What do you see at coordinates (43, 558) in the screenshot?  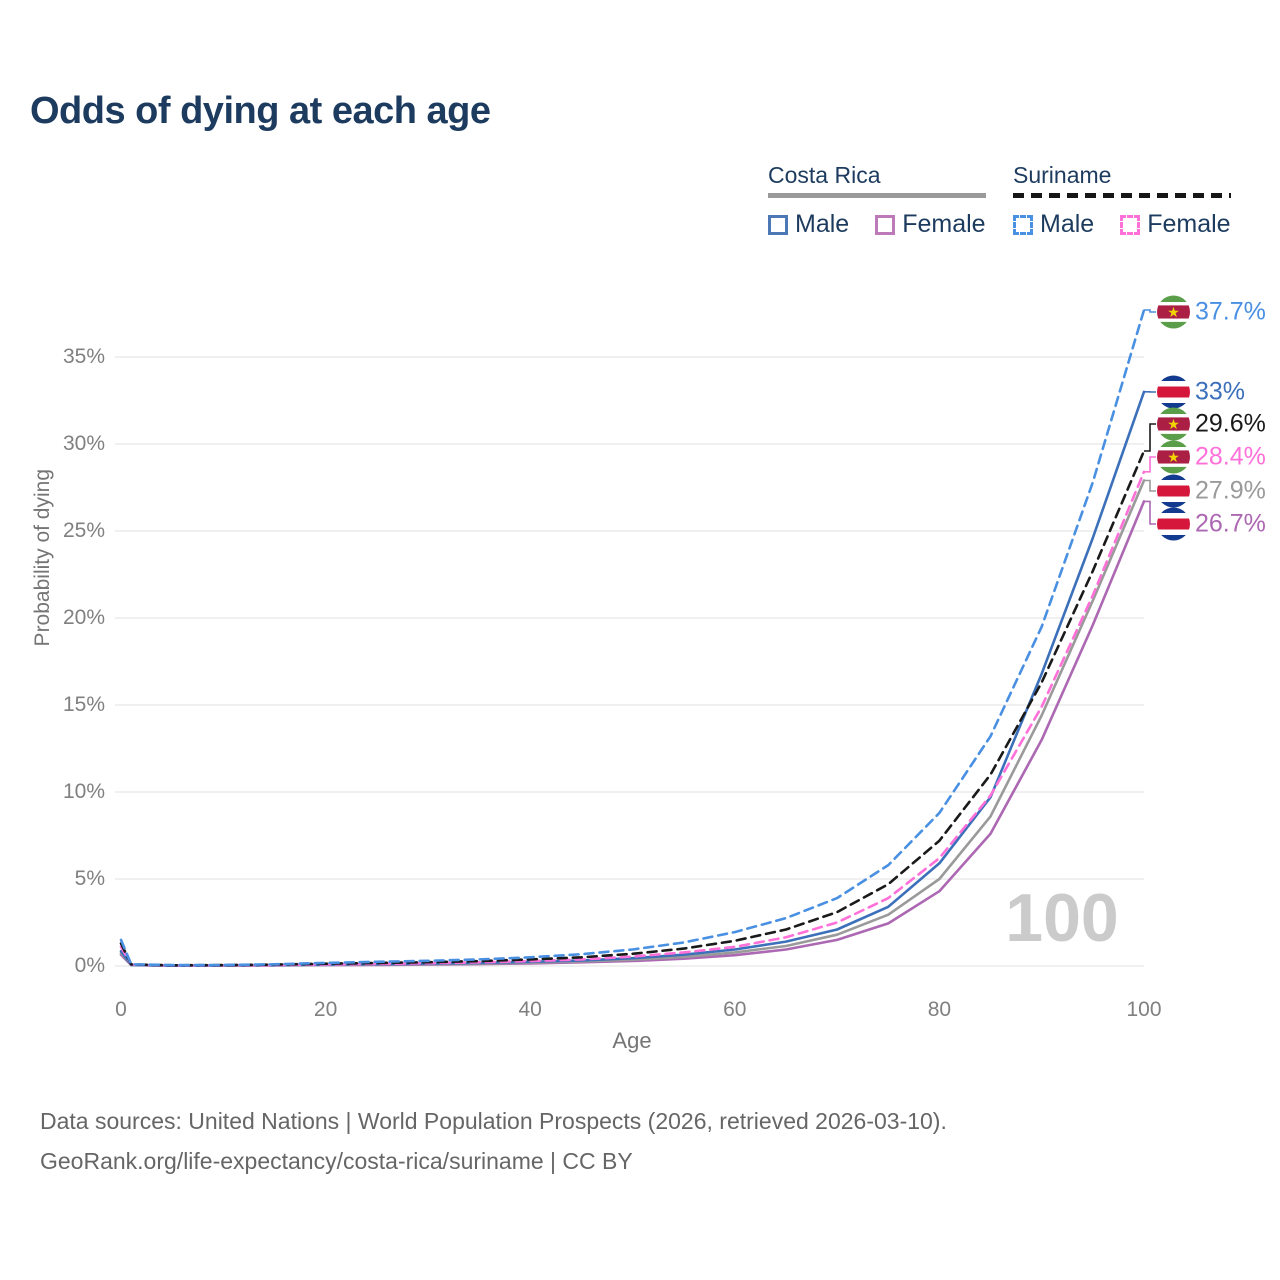 I see `y-axis-title-wrap: Probability of dying` at bounding box center [43, 558].